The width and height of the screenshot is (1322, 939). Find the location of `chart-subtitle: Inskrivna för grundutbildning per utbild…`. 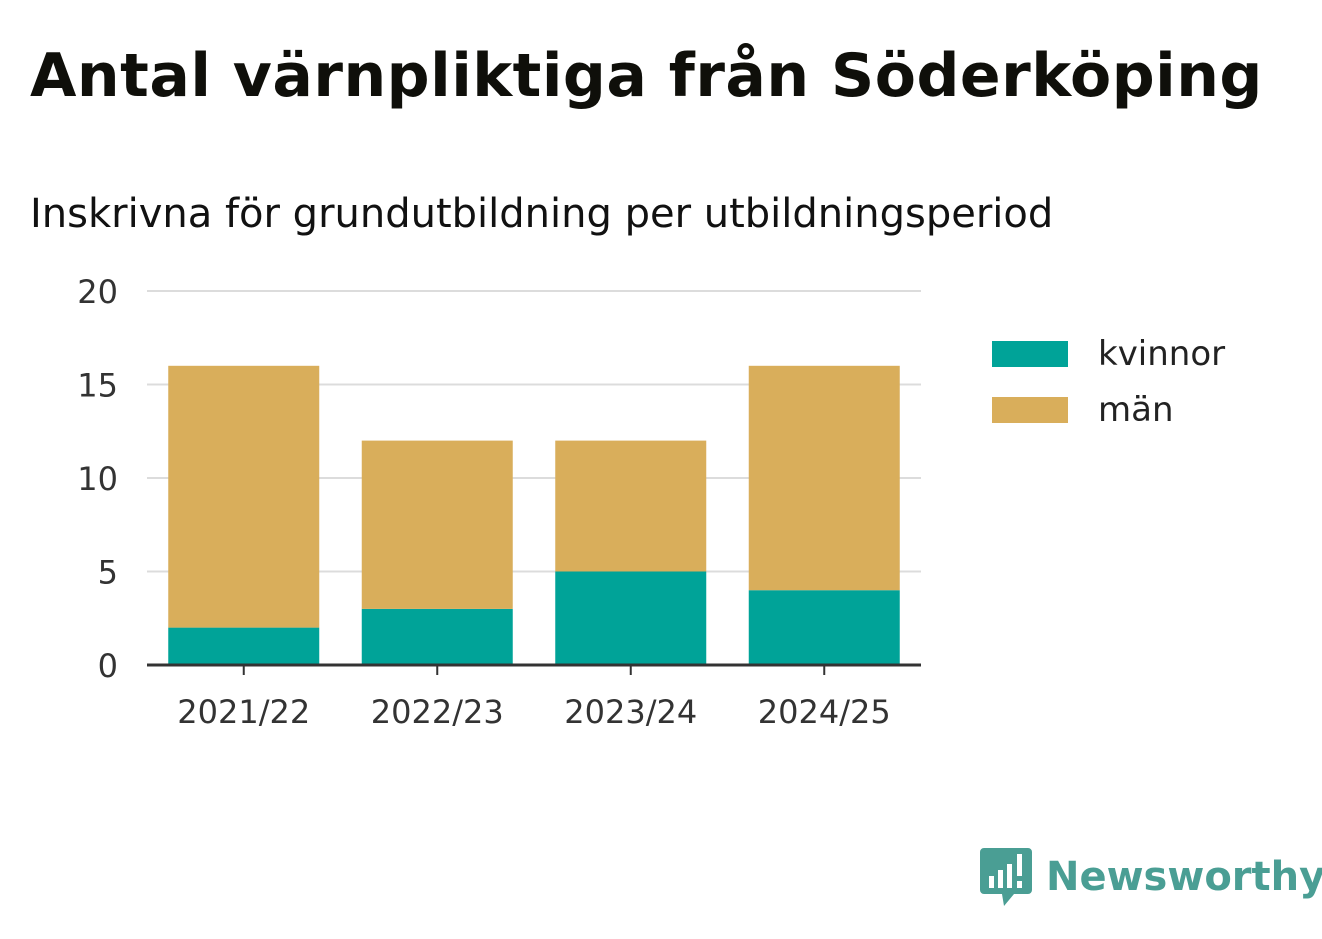

chart-subtitle: Inskrivna för grundutbildning per utbild… is located at coordinates (542, 214).